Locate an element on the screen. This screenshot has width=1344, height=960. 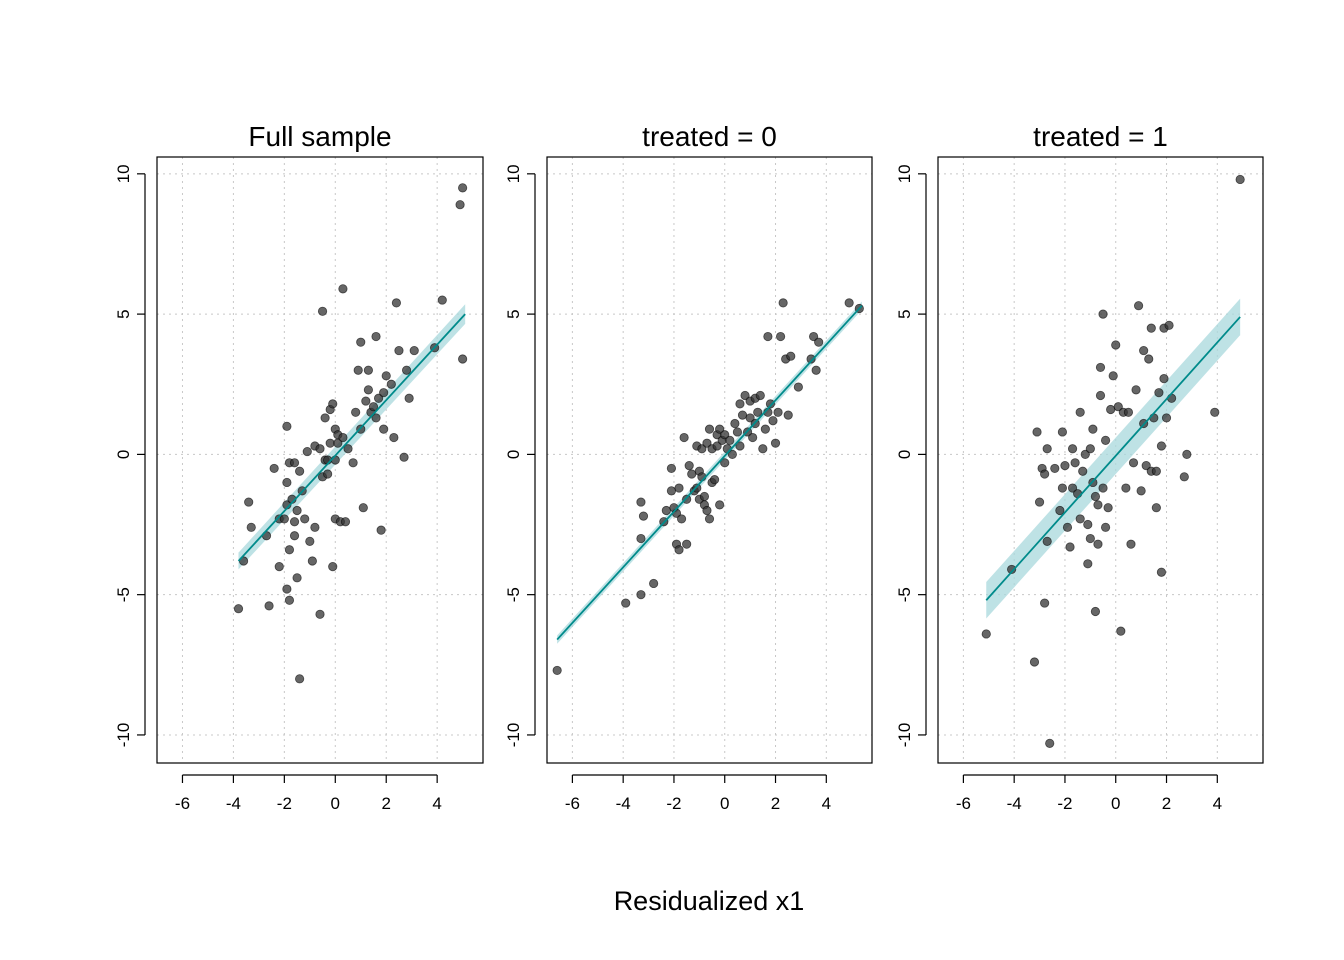
y-tick-label: -5 is located at coordinates (513, 594).